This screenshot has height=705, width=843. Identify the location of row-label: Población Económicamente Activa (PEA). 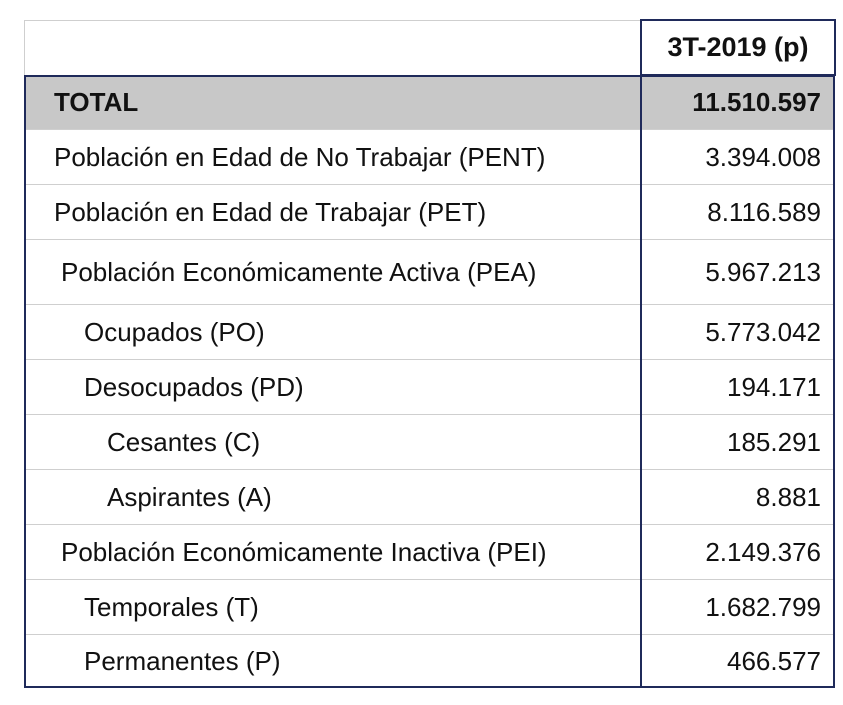
(332, 272).